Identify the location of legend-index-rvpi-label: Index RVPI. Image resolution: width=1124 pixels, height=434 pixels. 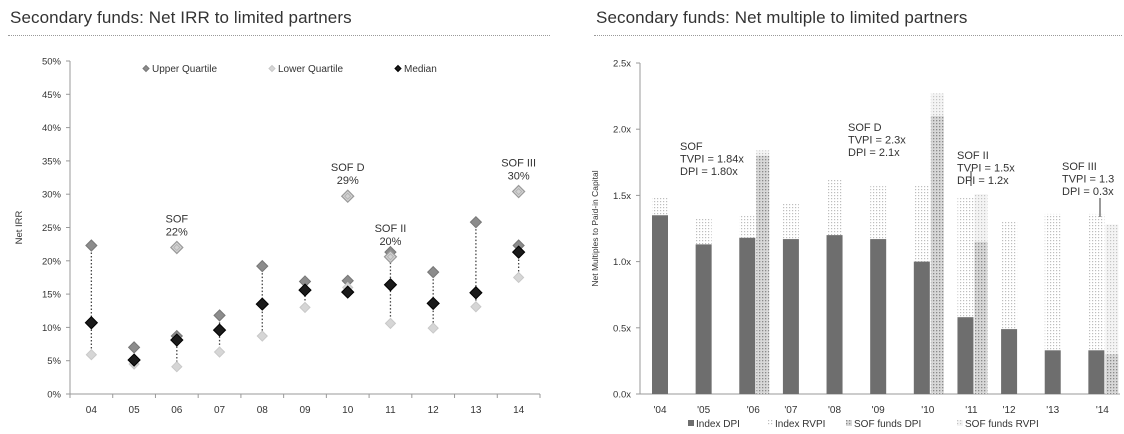
(800, 424).